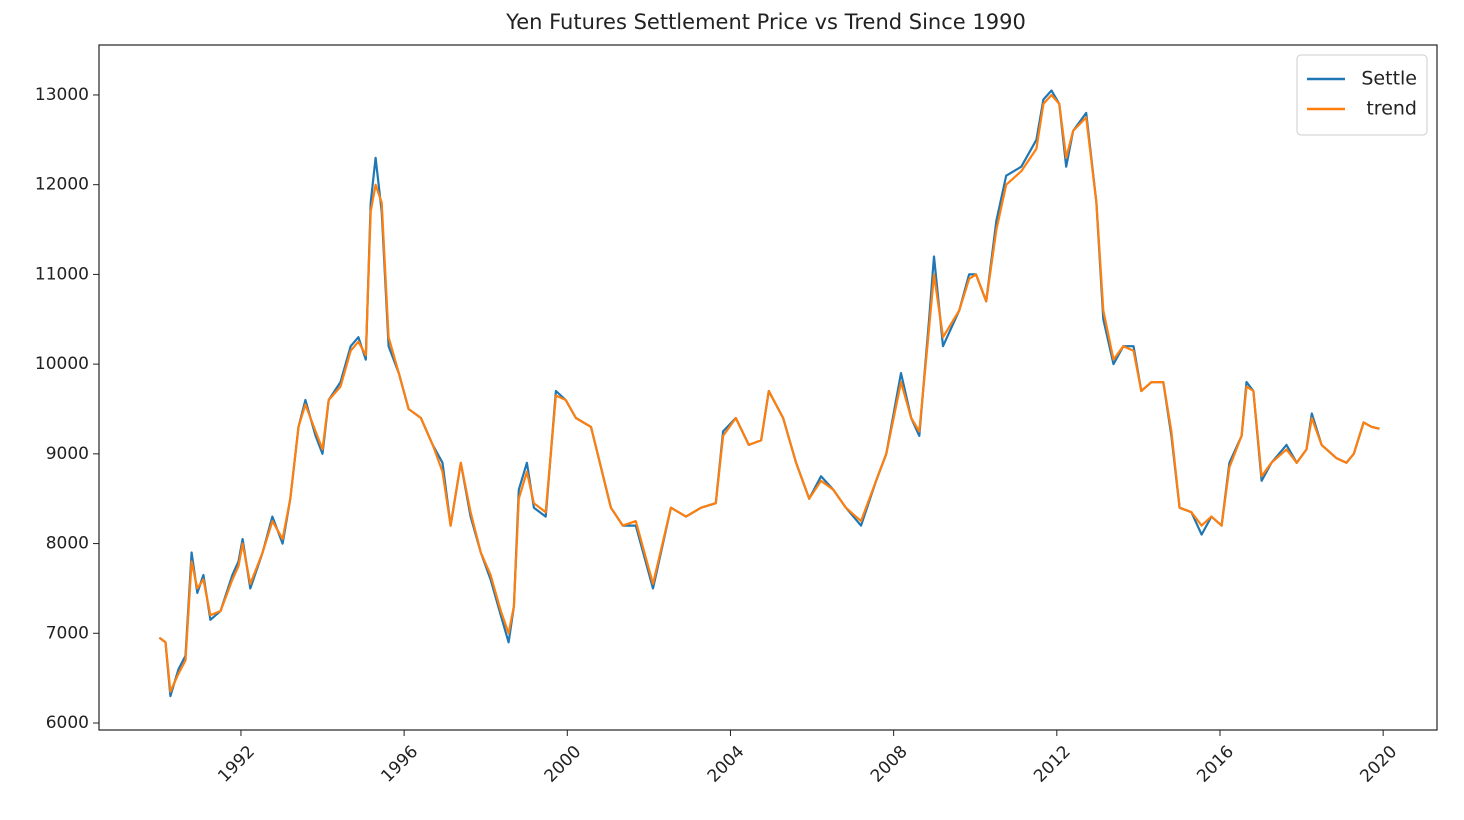 This screenshot has width=1464, height=820. Describe the element at coordinates (726, 764) in the screenshot. I see `x-tick-label: 2004` at that location.